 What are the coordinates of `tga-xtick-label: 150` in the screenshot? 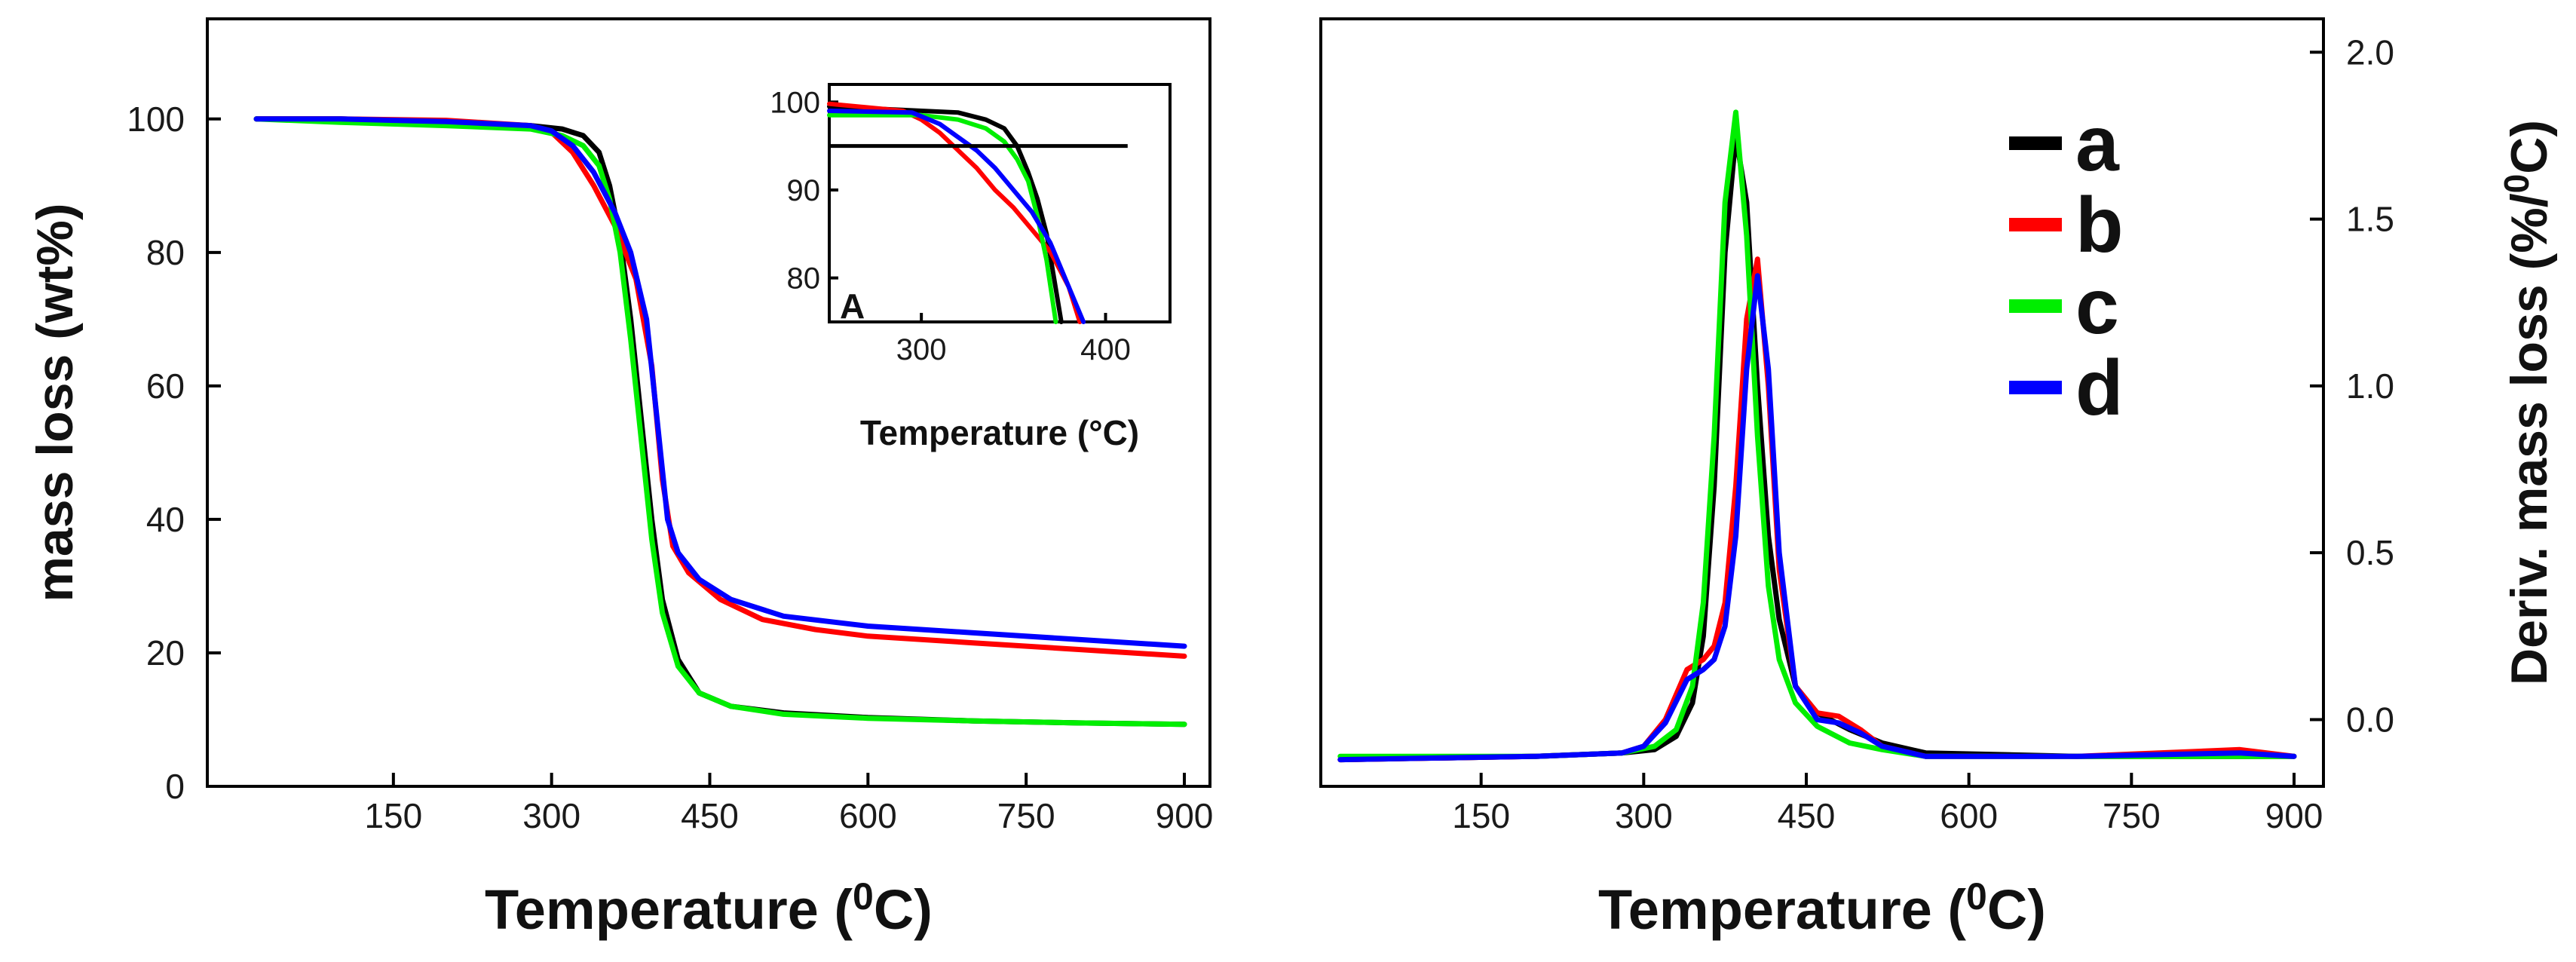 It's located at (393, 815).